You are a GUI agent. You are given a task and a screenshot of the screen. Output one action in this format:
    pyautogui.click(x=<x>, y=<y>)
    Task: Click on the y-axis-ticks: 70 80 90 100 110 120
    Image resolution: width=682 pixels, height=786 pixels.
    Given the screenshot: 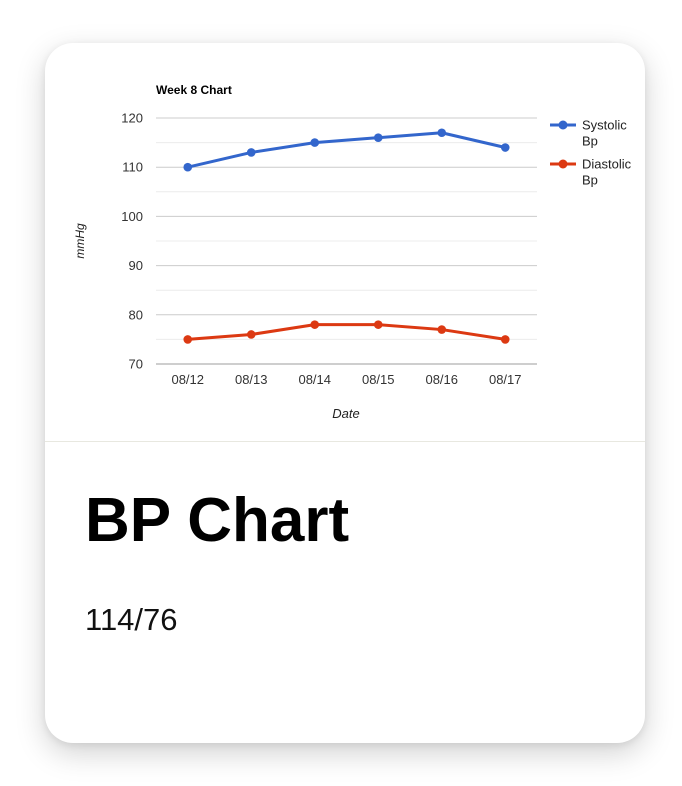 What is the action you would take?
    pyautogui.click(x=132, y=241)
    